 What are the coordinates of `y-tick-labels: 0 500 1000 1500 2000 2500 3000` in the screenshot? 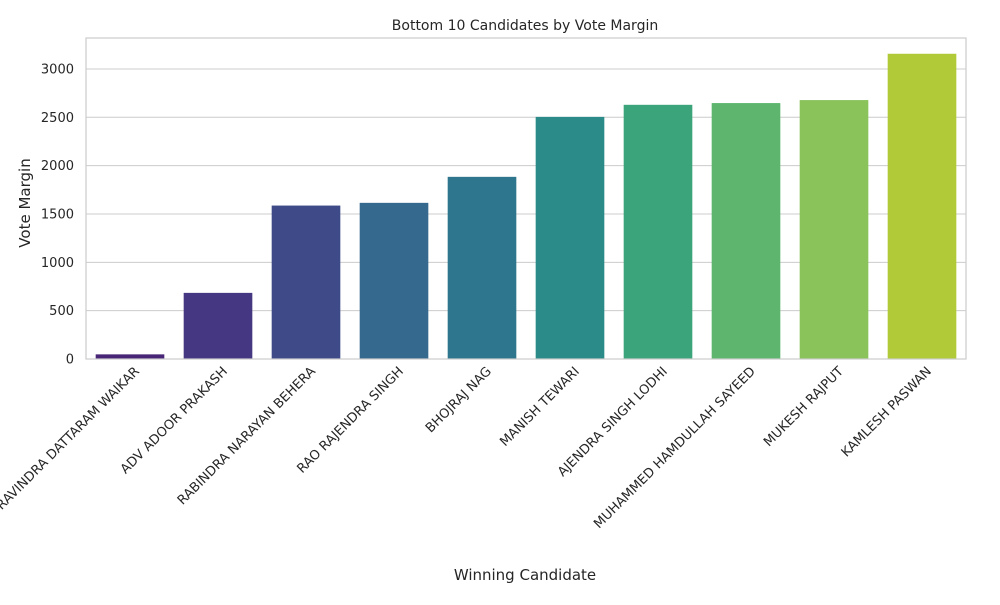 It's located at (57, 214).